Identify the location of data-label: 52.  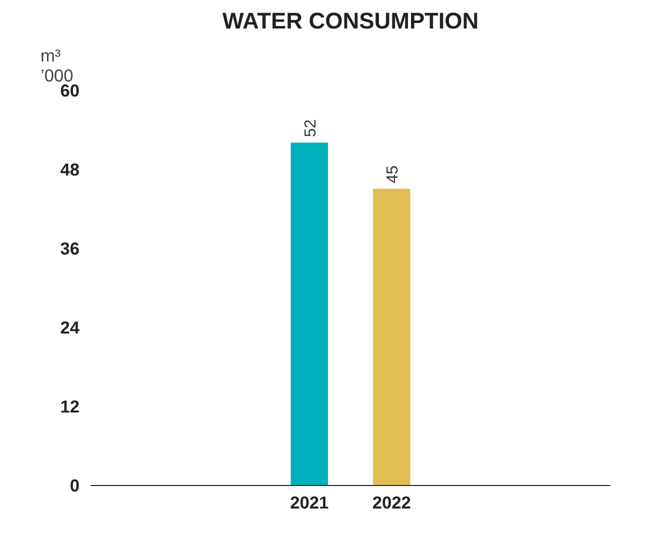
(311, 128).